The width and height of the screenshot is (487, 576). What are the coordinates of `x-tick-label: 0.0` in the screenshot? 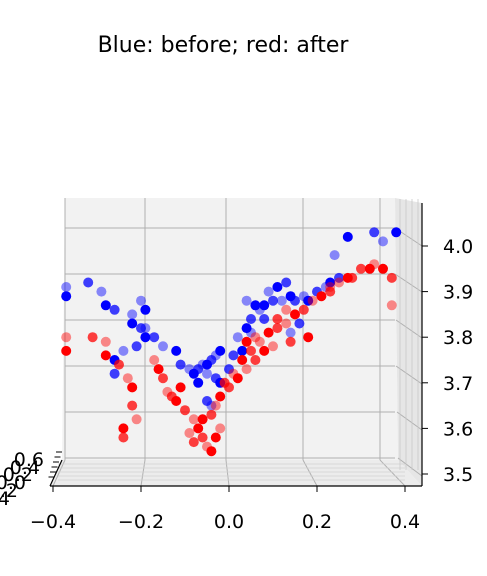 It's located at (229, 522).